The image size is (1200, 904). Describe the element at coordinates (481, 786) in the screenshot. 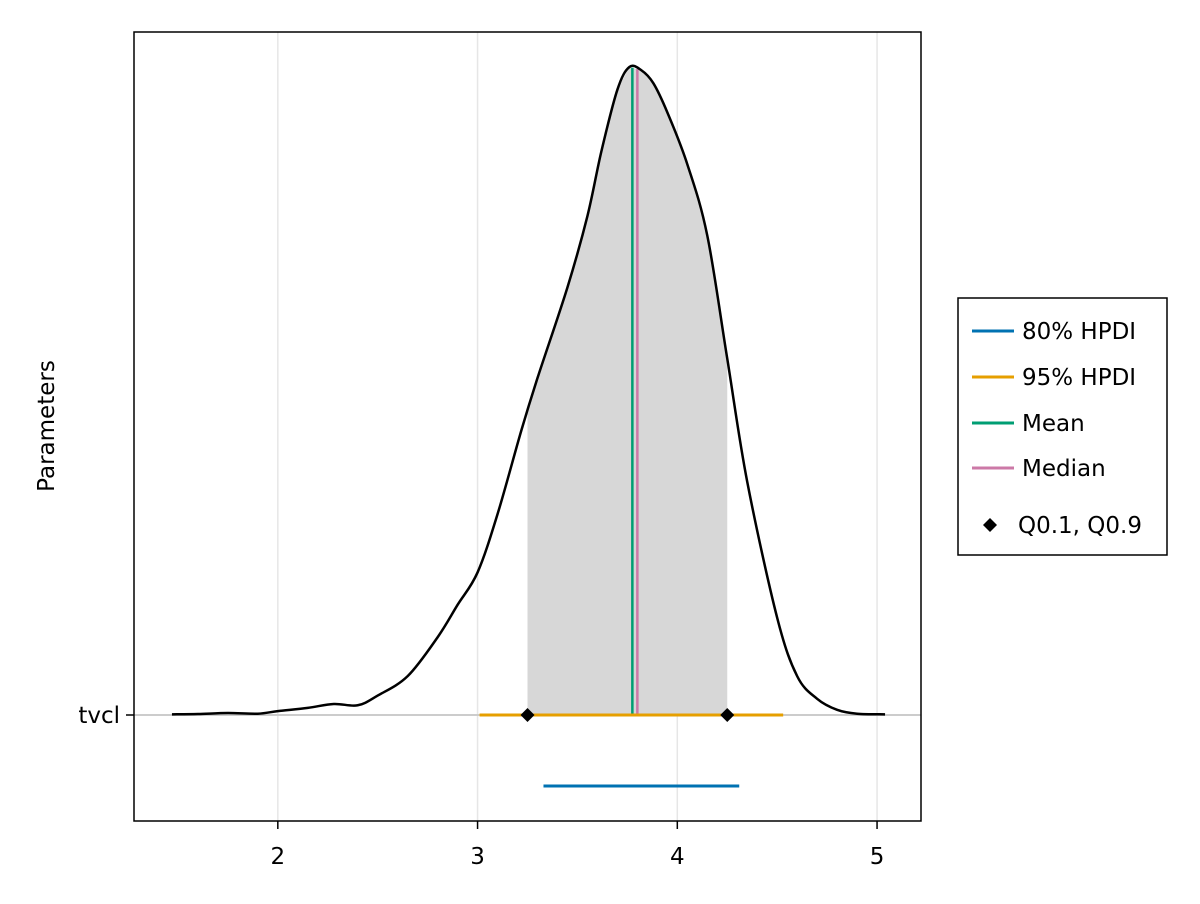

I see `axis-layer: 2 3 4 5 tvcl` at that location.